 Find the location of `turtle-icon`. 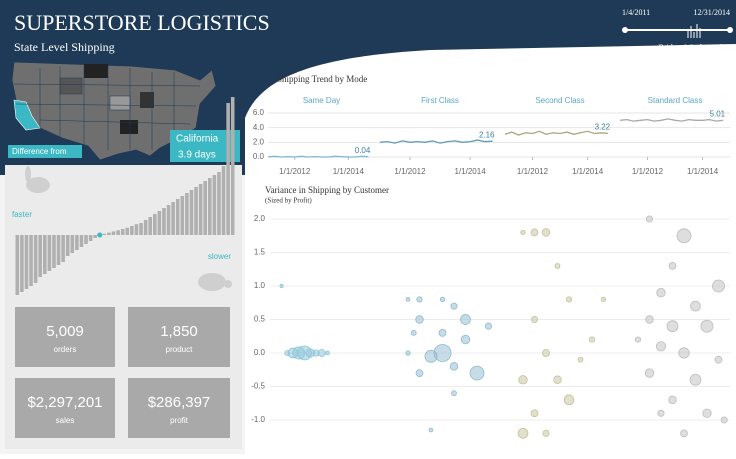

turtle-icon is located at coordinates (215, 282).